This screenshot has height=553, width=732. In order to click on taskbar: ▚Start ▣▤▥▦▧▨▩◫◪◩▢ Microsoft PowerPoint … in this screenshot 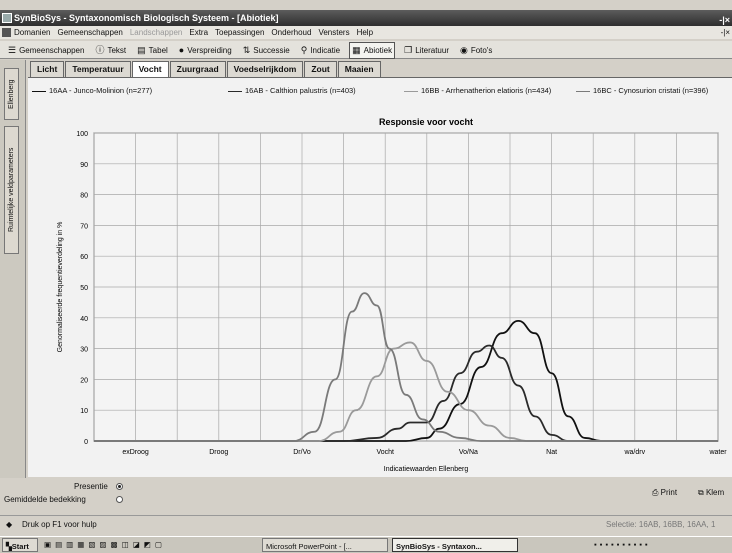, I will do `click(366, 544)`.